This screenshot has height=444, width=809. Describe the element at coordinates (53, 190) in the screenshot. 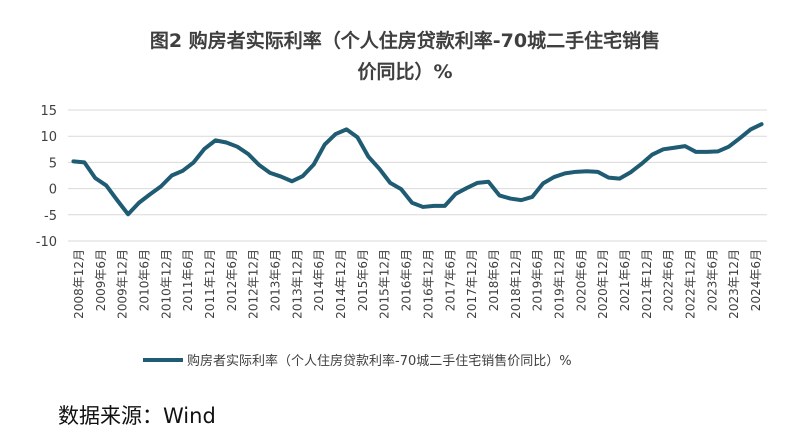

I see `y-tick-label: 0` at that location.